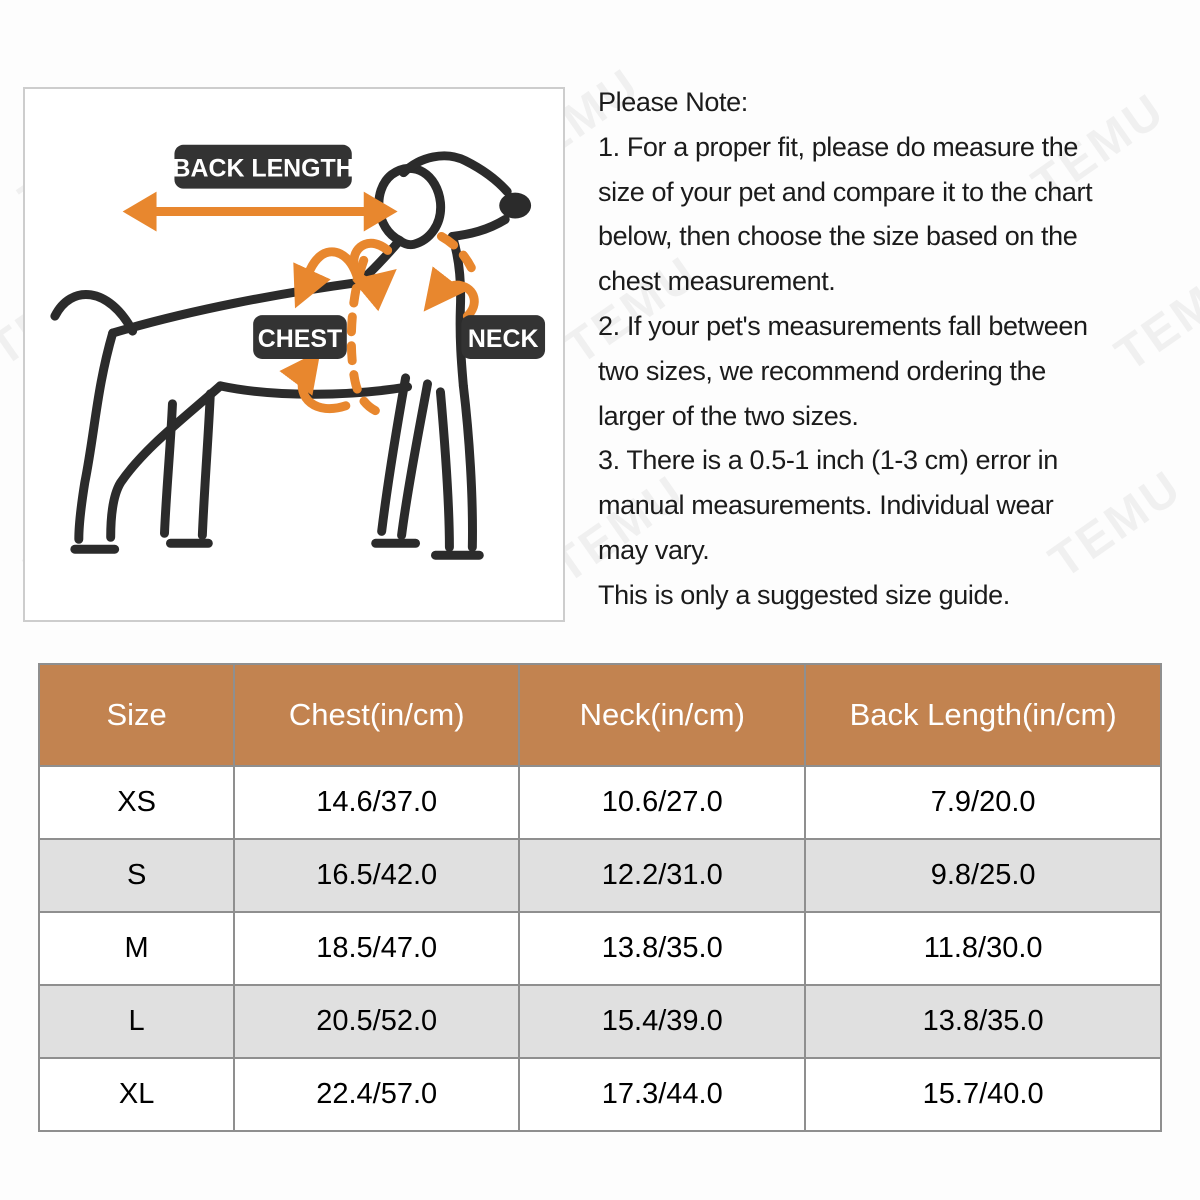 The width and height of the screenshot is (1200, 1200). I want to click on neck-arrow, so click(451, 293).